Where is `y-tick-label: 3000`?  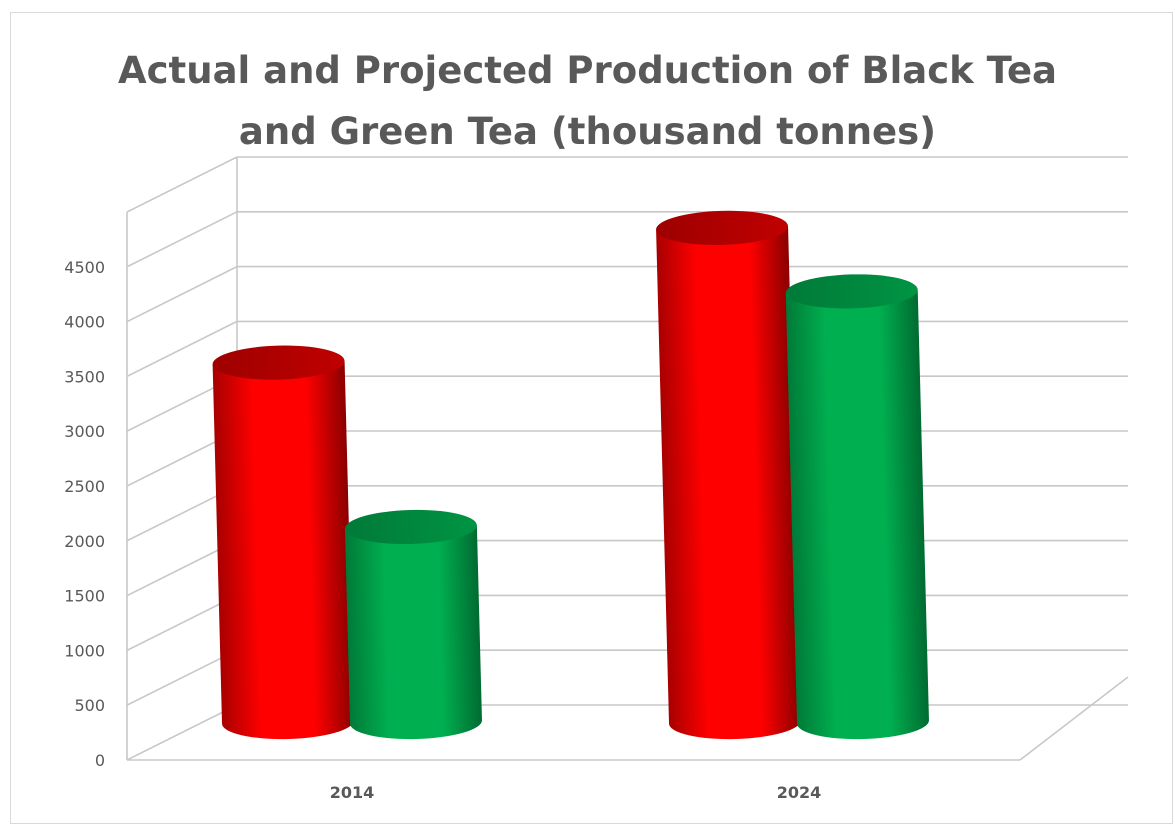
y-tick-label: 3000 is located at coordinates (84, 431).